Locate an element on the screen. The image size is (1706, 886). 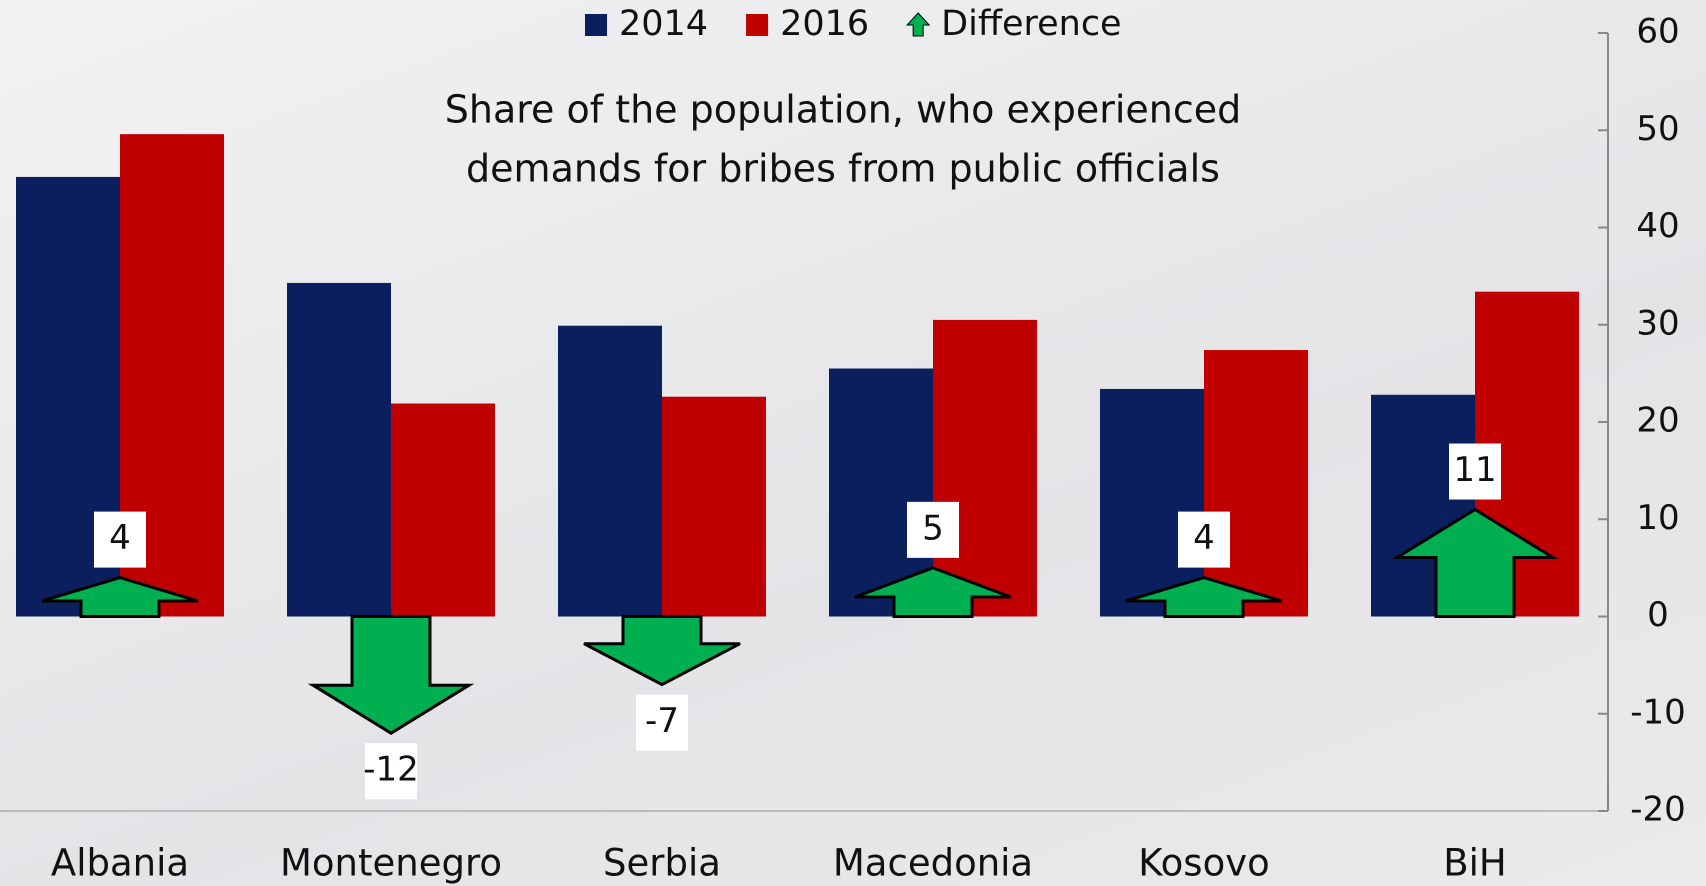
data-label: 5 is located at coordinates (933, 528).